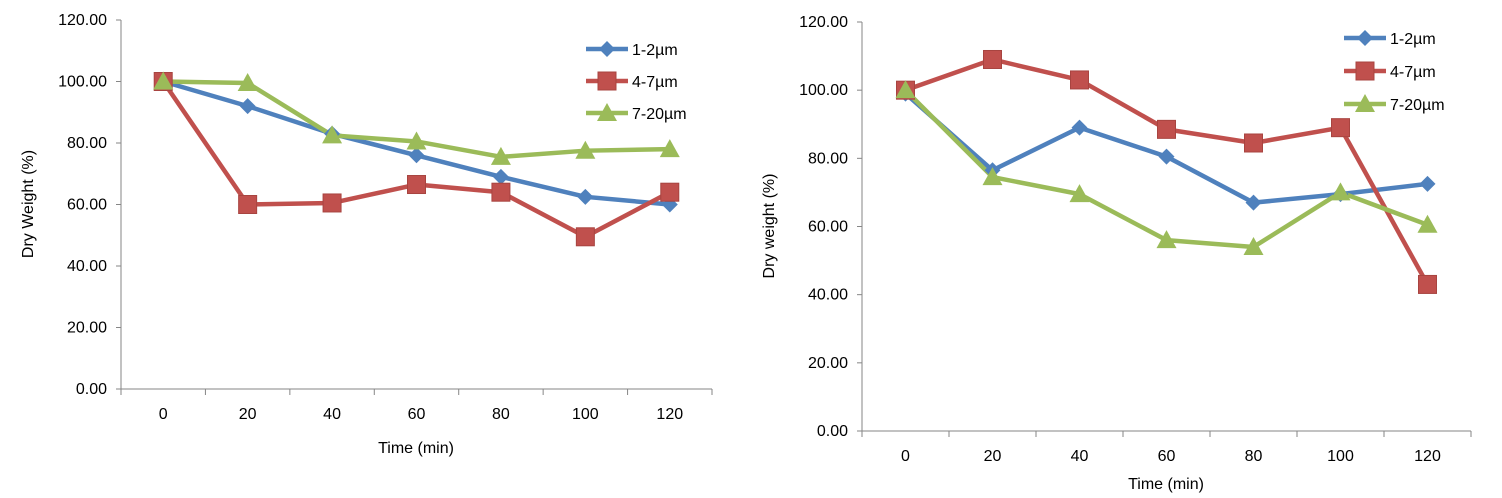 This screenshot has width=1502, height=498. What do you see at coordinates (585, 414) in the screenshot?
I see `chart1-x-tick-label: 100` at bounding box center [585, 414].